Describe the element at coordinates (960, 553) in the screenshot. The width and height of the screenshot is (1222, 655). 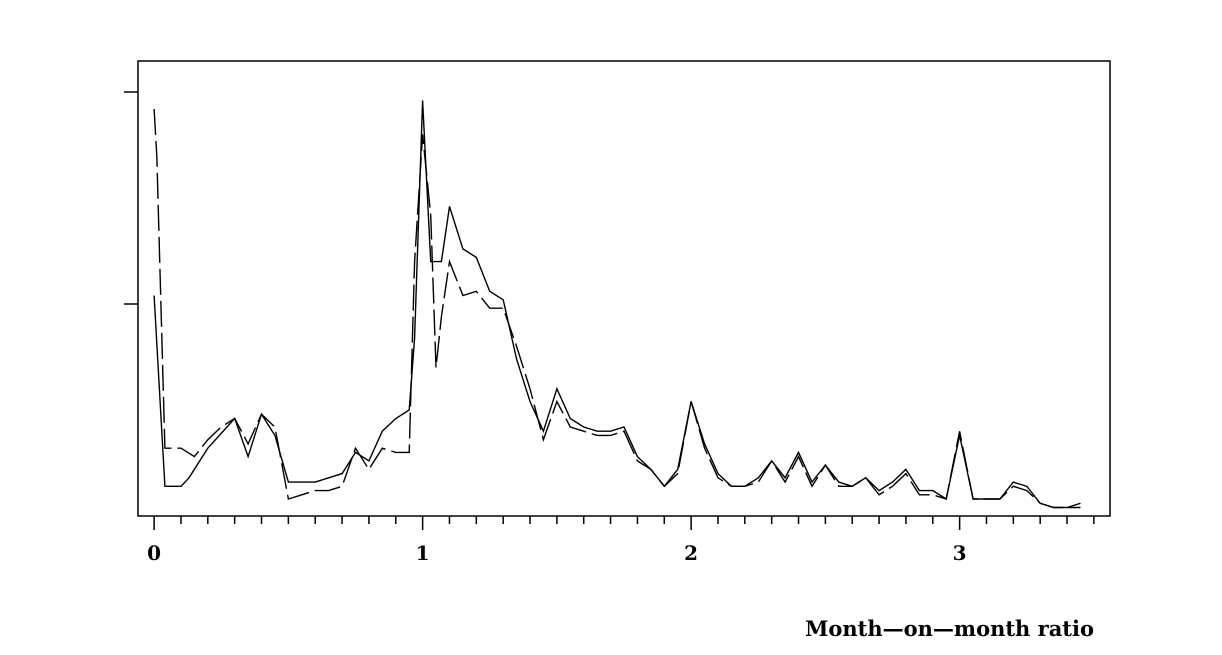
I see `x-tick-label: 3` at that location.